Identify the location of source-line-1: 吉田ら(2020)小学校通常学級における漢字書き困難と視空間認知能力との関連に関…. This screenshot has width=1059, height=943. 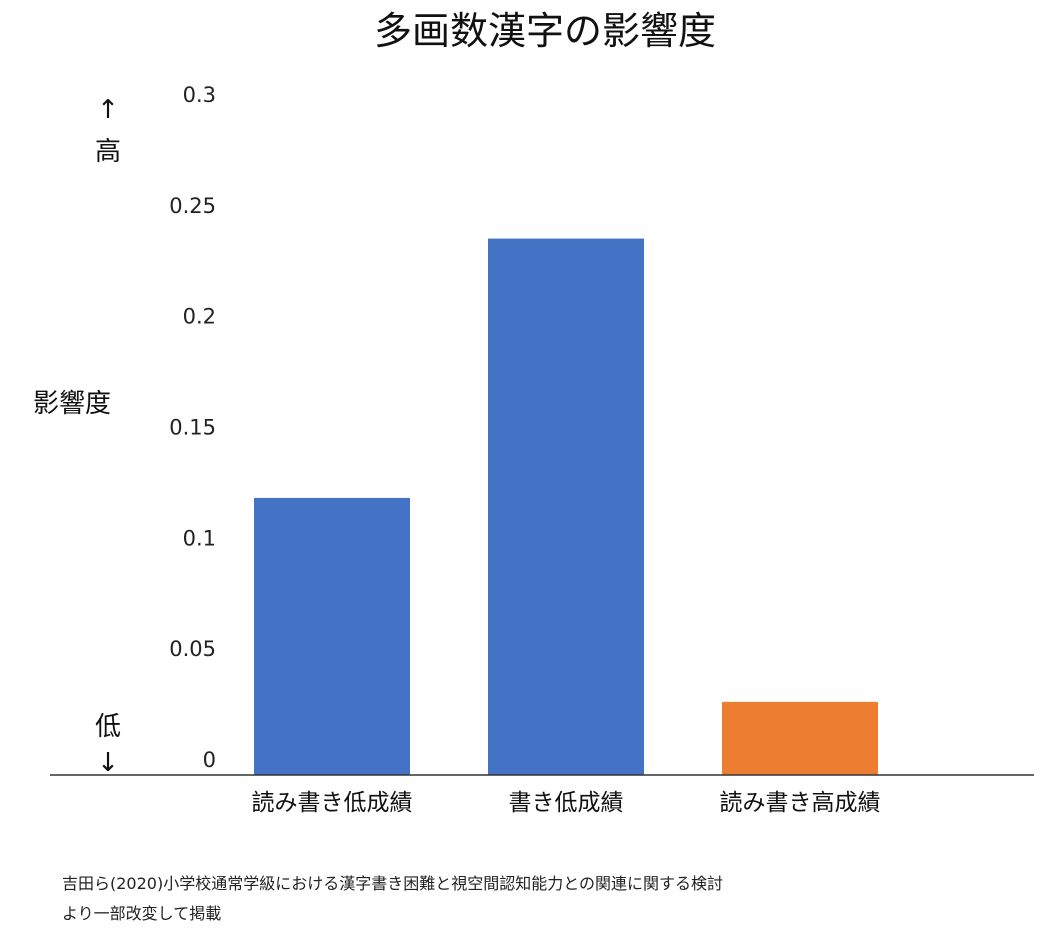
(392, 883).